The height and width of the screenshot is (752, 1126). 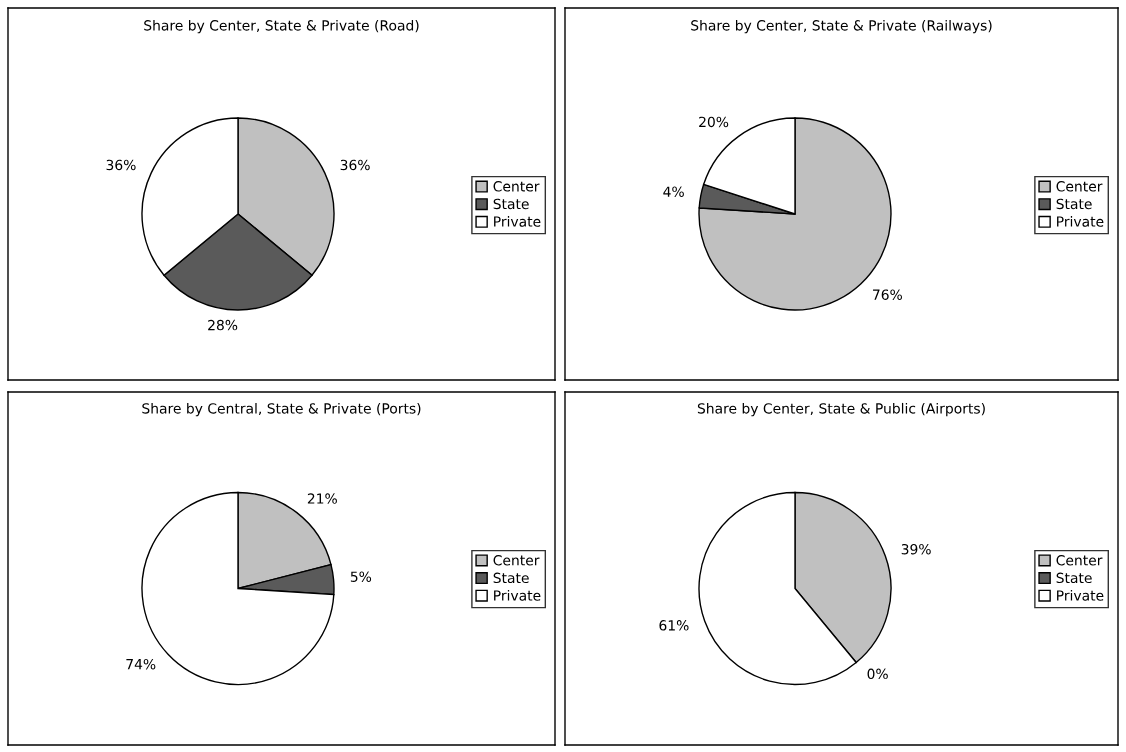 What do you see at coordinates (223, 325) in the screenshot?
I see `data-label: 28%` at bounding box center [223, 325].